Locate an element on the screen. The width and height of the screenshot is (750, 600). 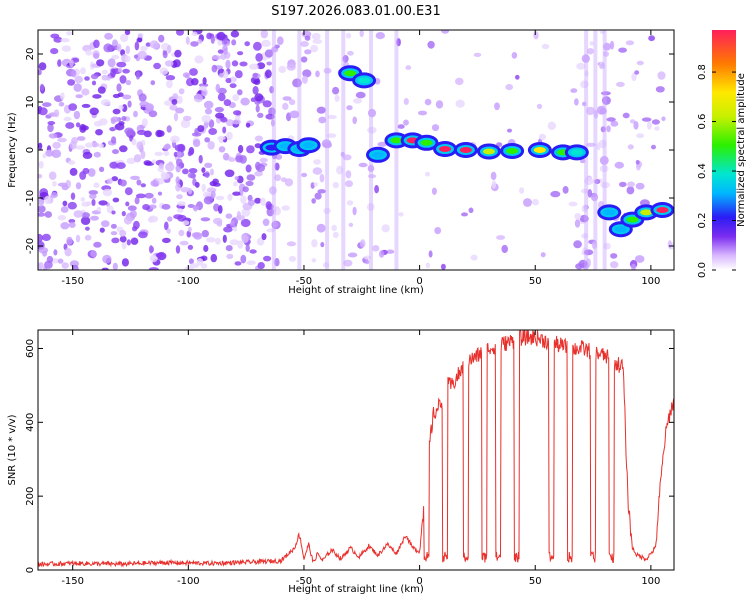
y-tick-label: 20 is located at coordinates (30, 54).